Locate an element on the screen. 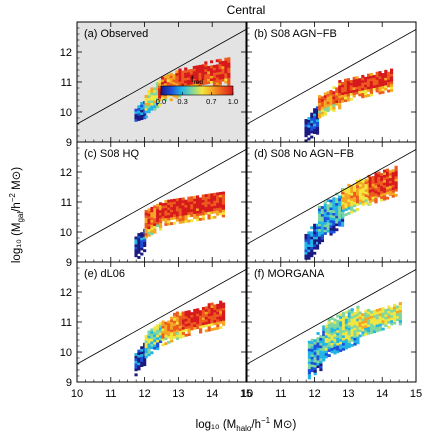 The image size is (436, 436). panel-a-cells is located at coordinates (182, 89).